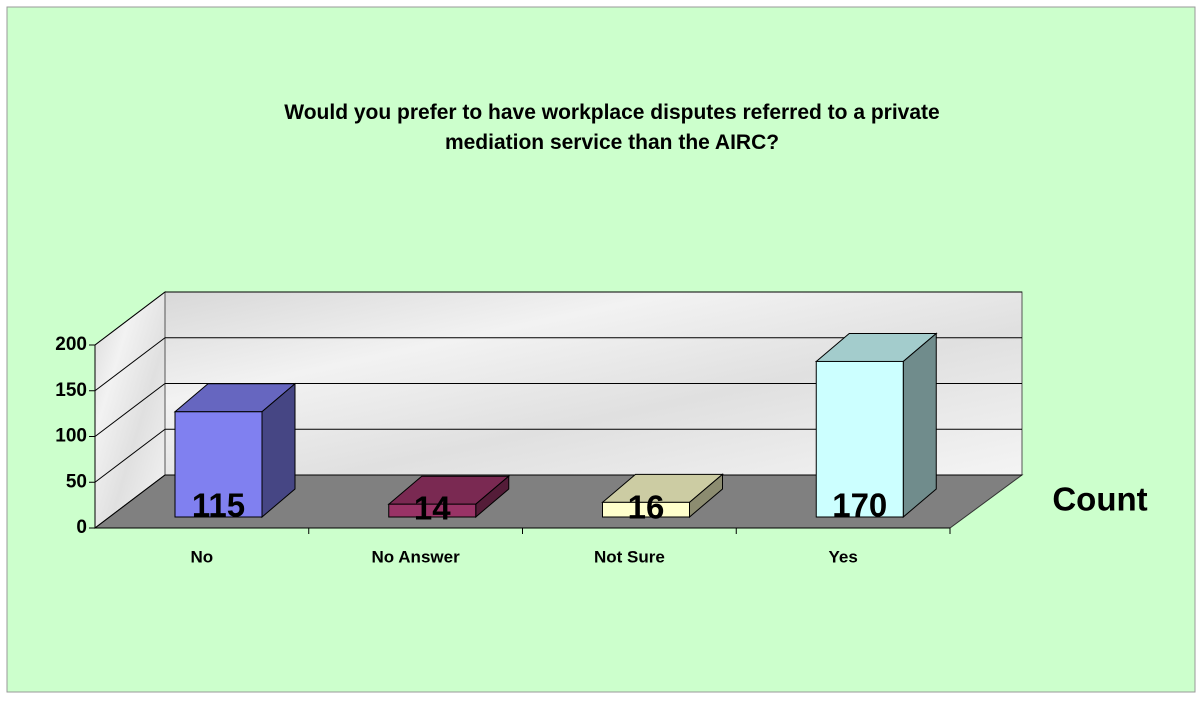 The image size is (1202, 704). Describe the element at coordinates (842, 556) in the screenshot. I see `x-tick-label: Yes` at that location.